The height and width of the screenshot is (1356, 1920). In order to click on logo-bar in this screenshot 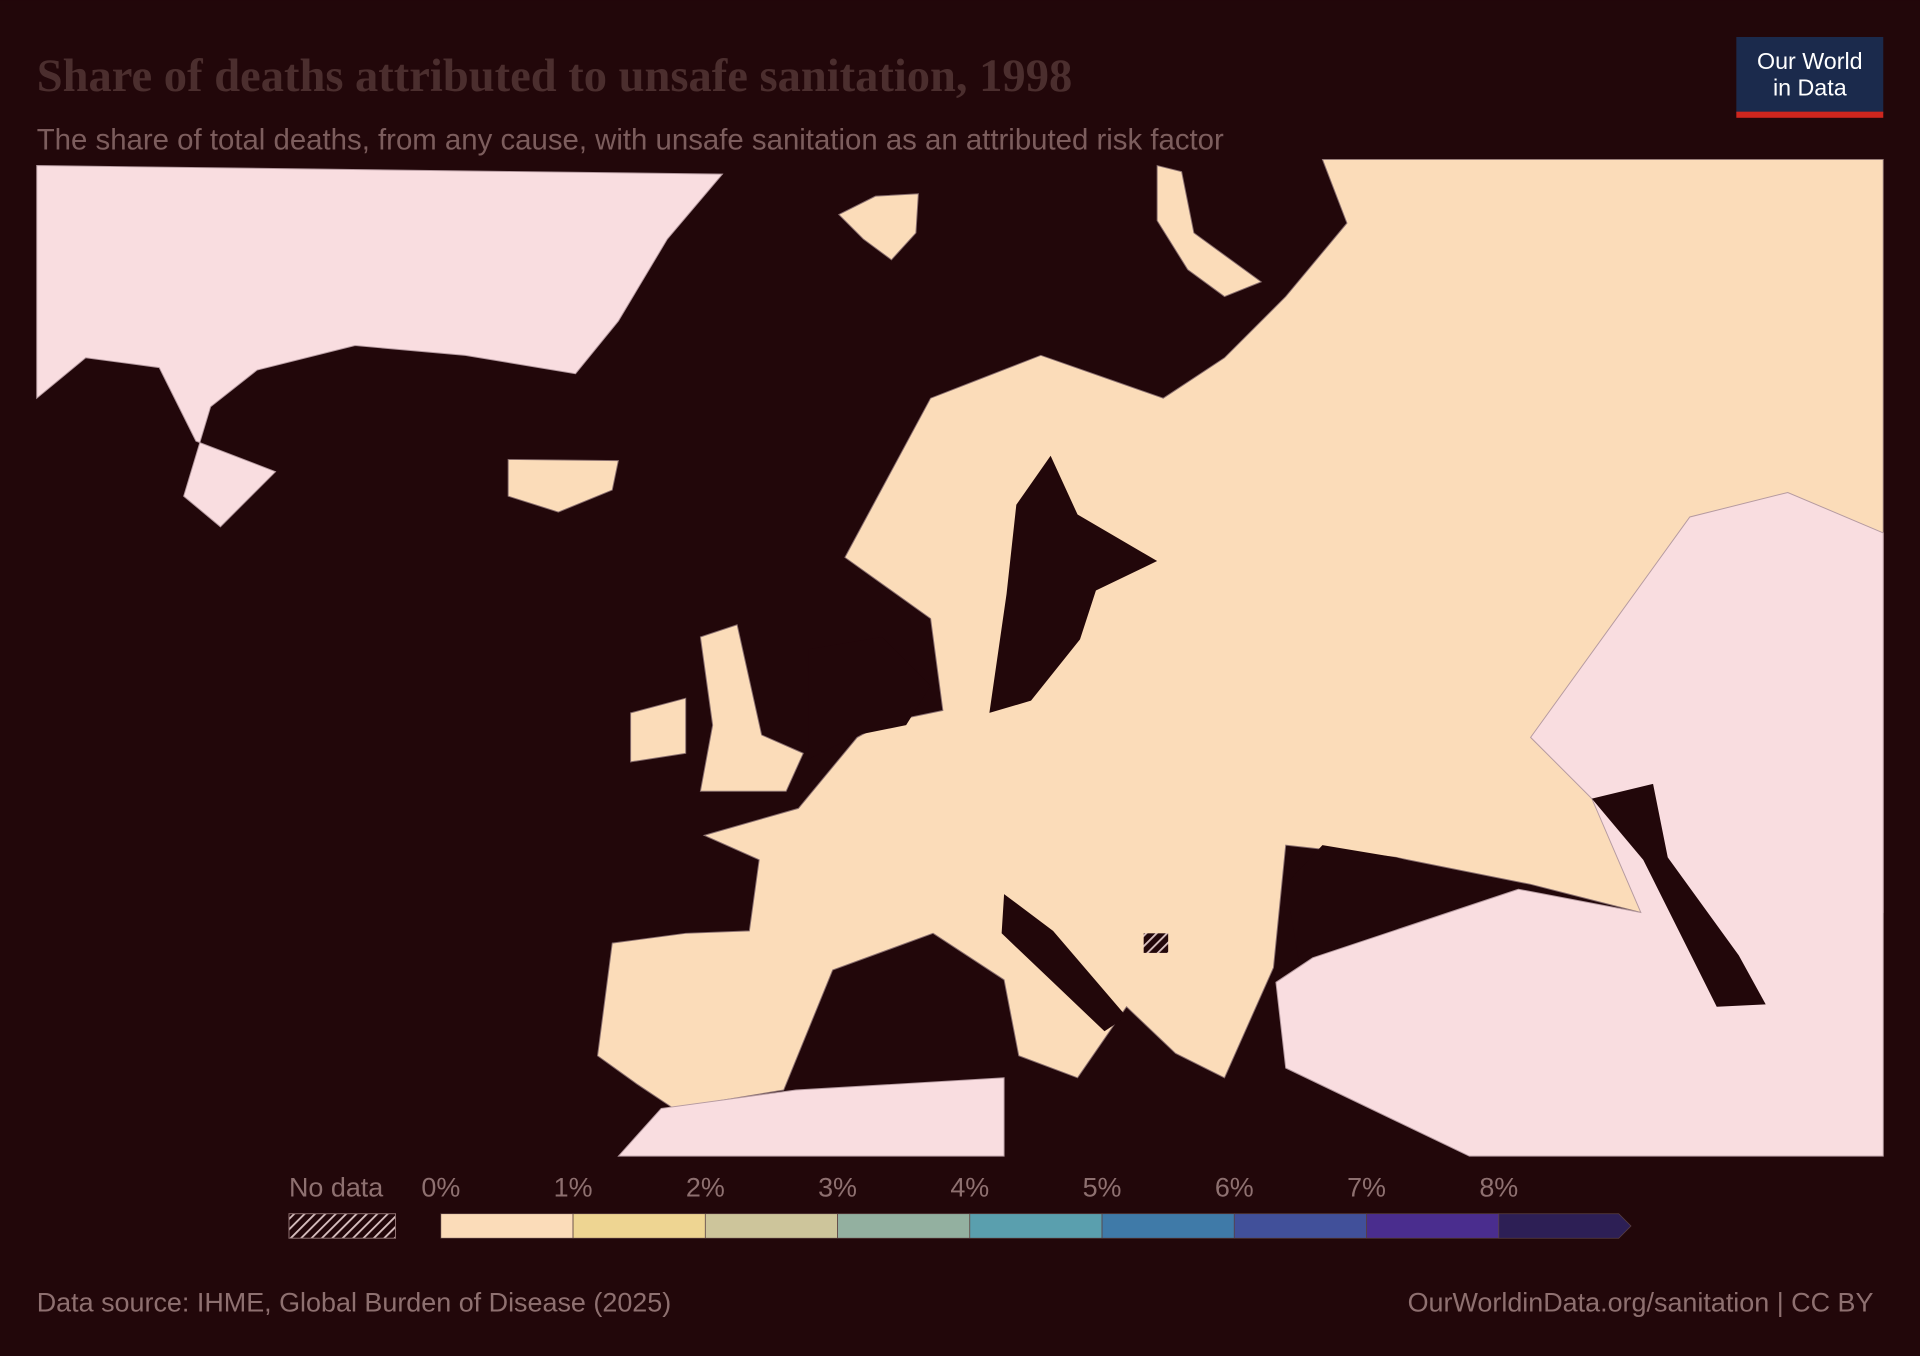, I will do `click(1810, 114)`.